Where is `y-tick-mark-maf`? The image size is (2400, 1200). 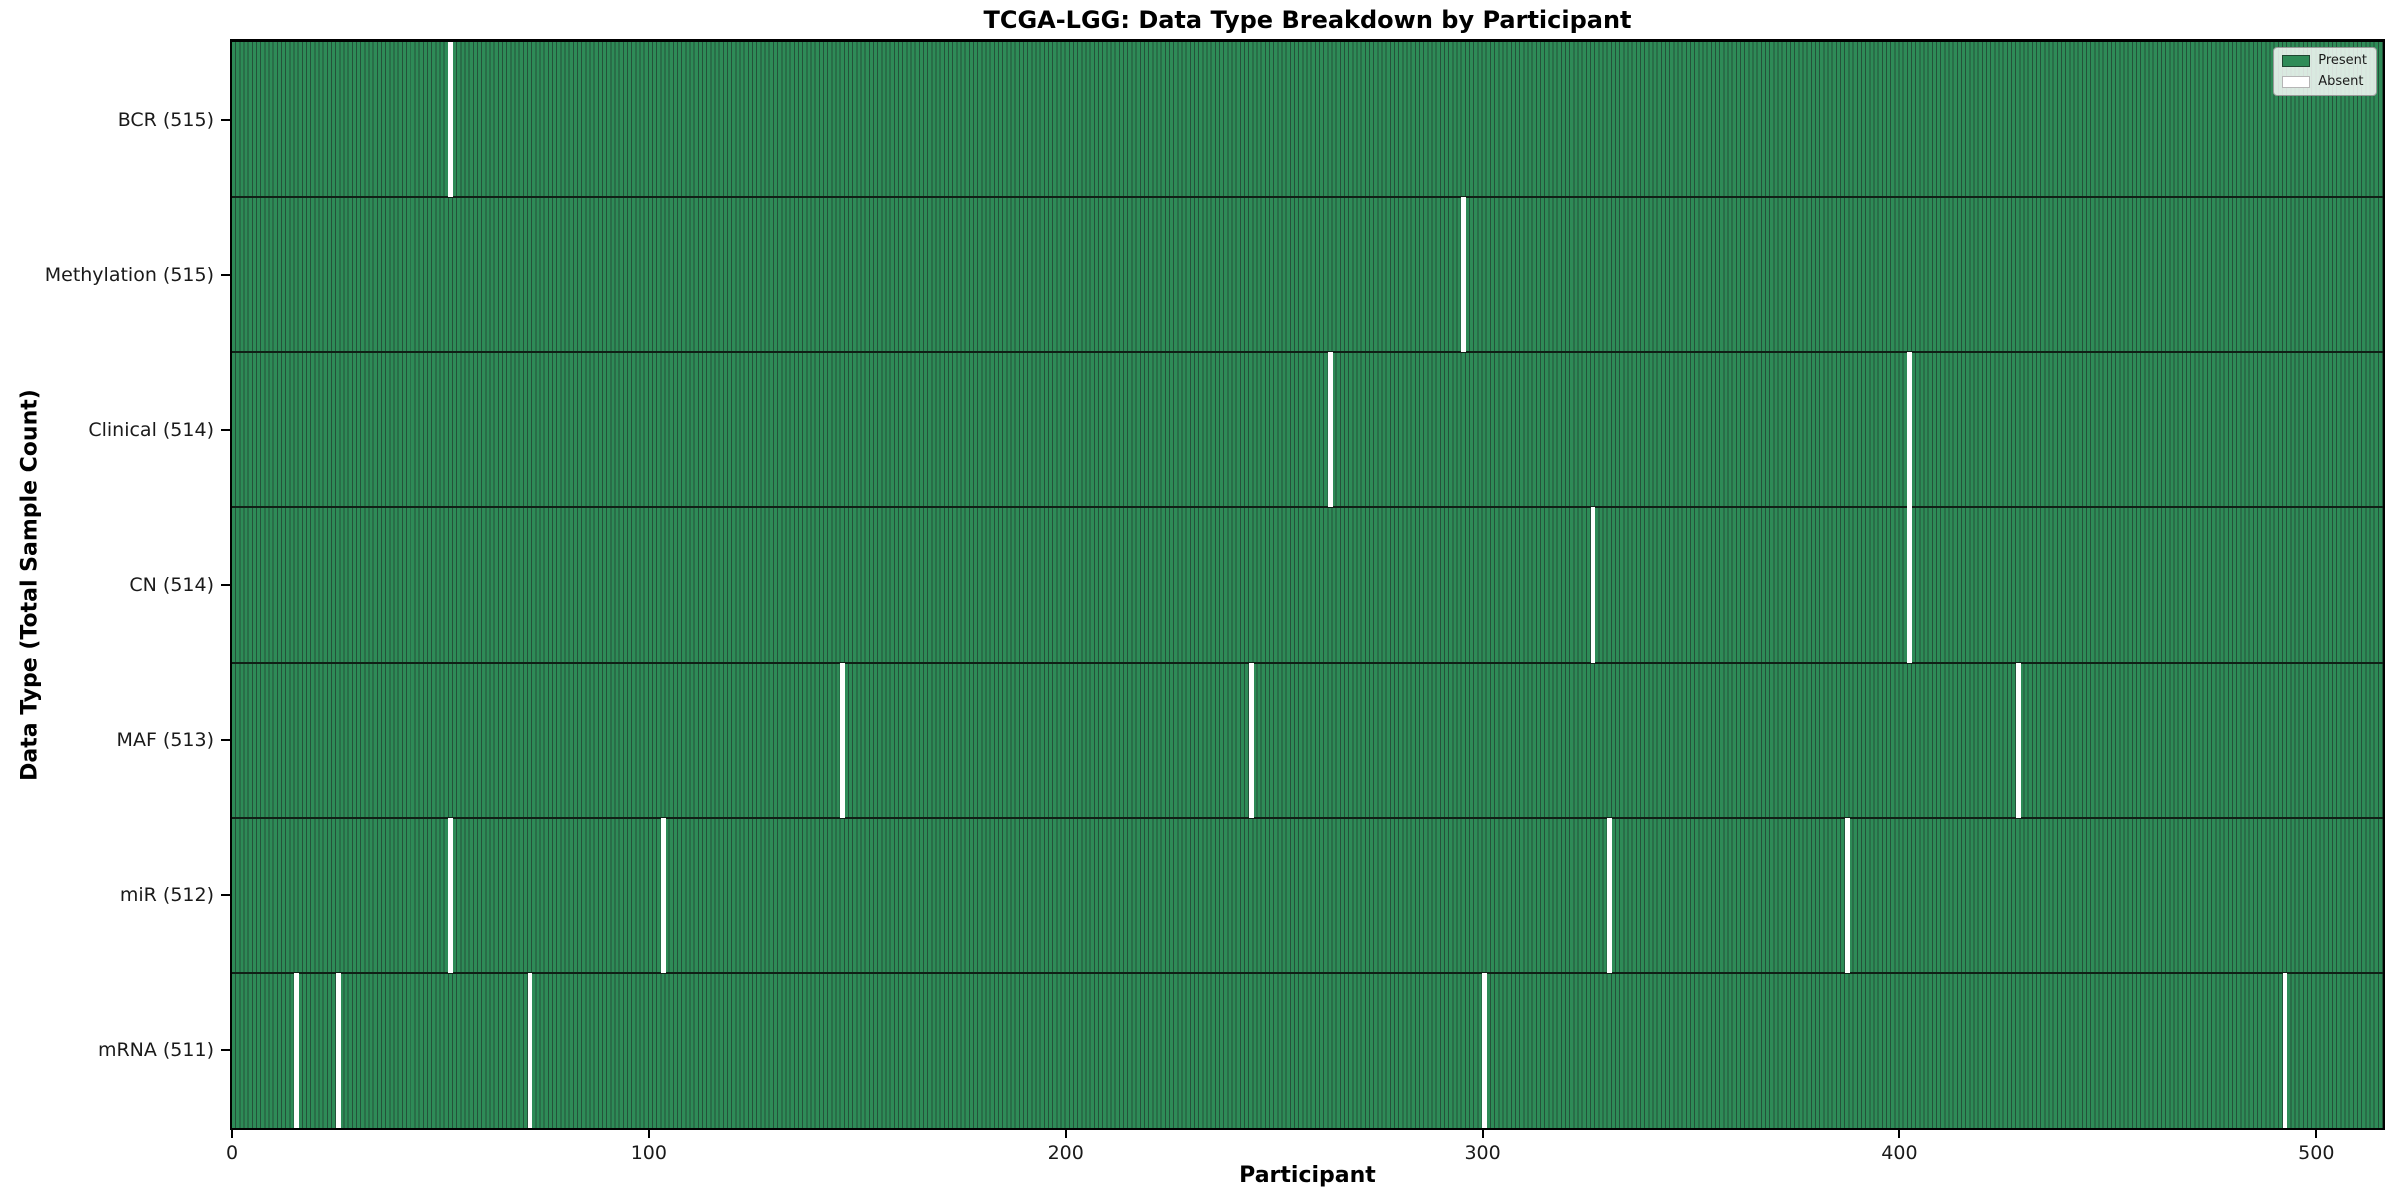
y-tick-mark-maf is located at coordinates (225, 740).